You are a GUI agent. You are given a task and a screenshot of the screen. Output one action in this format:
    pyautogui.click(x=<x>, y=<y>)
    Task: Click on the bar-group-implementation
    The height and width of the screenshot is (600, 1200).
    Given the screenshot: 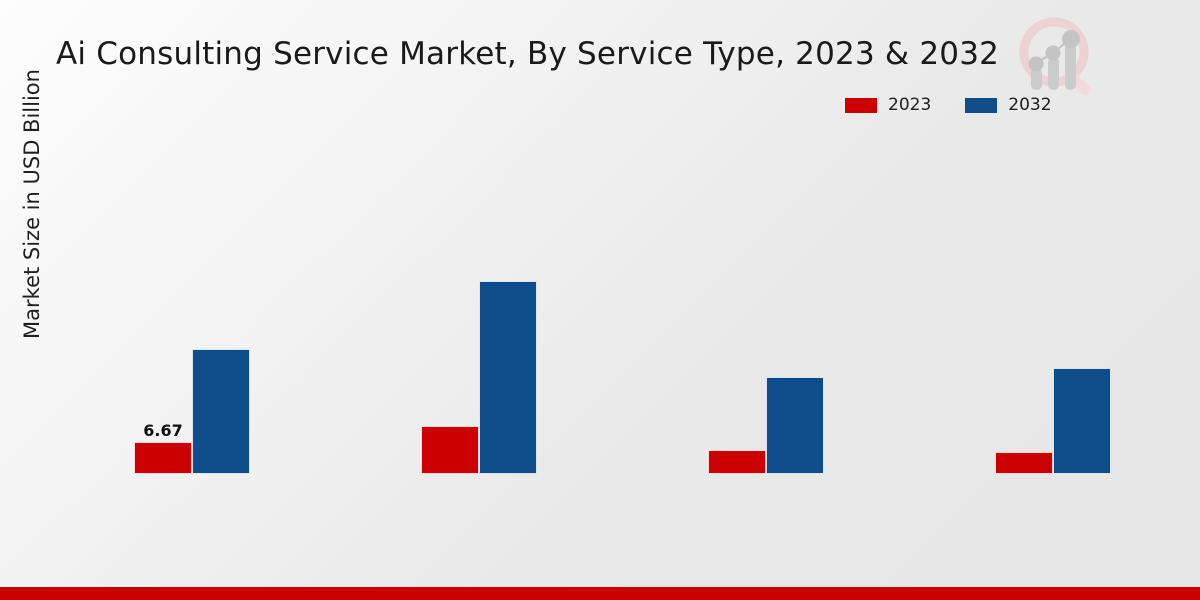 What is the action you would take?
    pyautogui.click(x=479, y=237)
    